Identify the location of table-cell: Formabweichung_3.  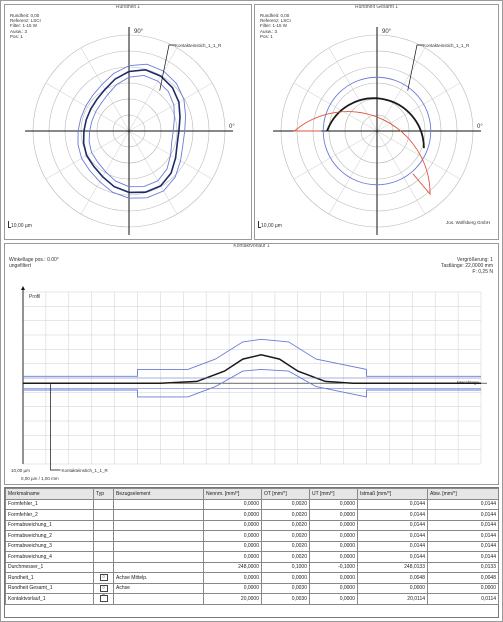
(49, 546).